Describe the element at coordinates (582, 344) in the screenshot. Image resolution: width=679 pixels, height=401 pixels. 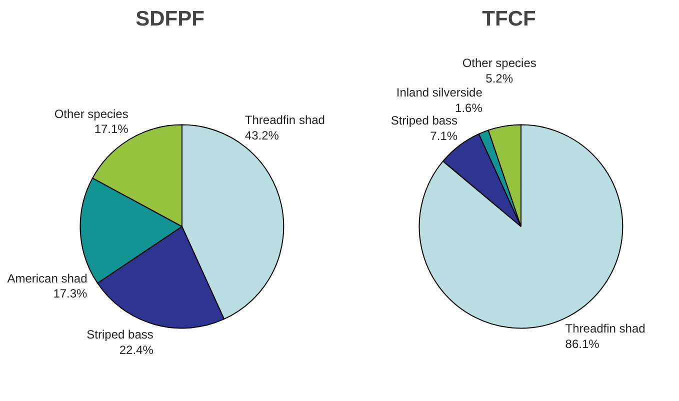
I see `data-label: 86.1%` at that location.